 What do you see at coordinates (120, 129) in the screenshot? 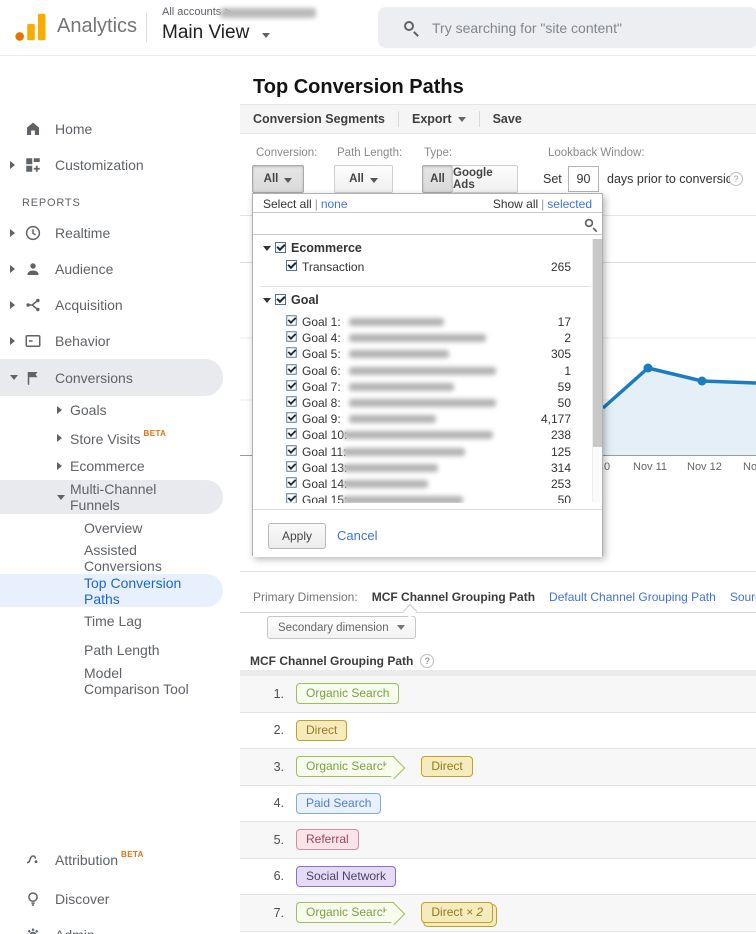
I see `sidebar-item-home: Home` at bounding box center [120, 129].